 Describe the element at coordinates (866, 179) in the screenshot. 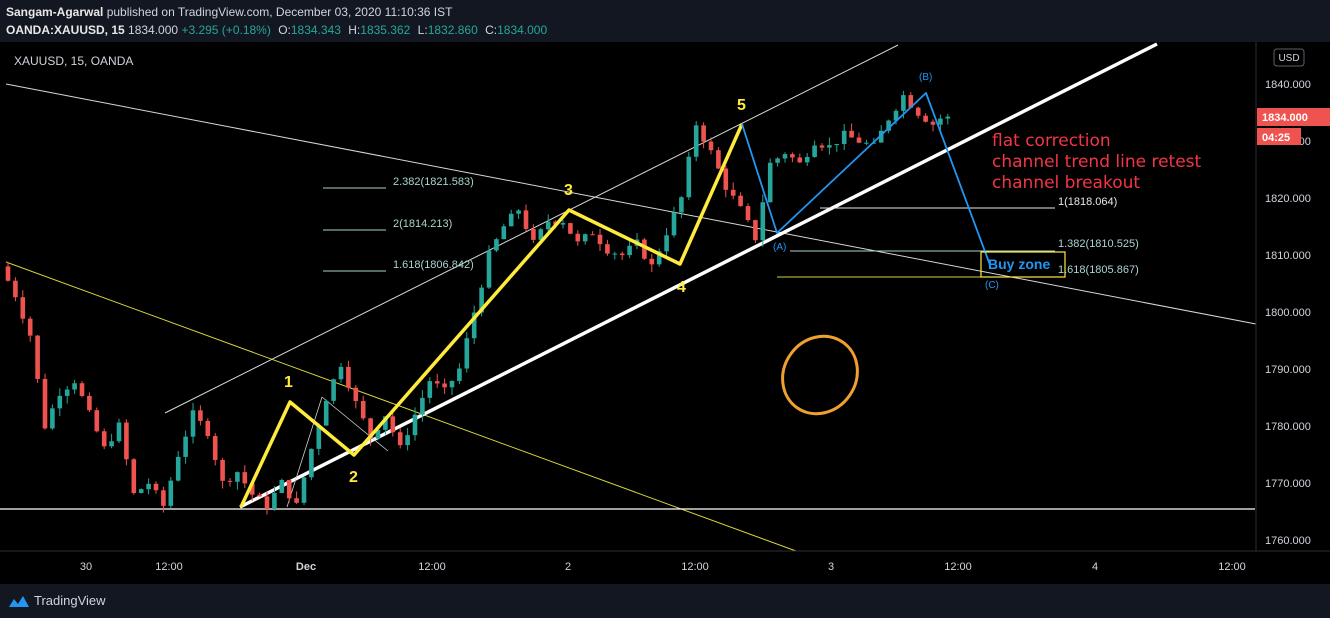

I see `abc-correction-path` at that location.